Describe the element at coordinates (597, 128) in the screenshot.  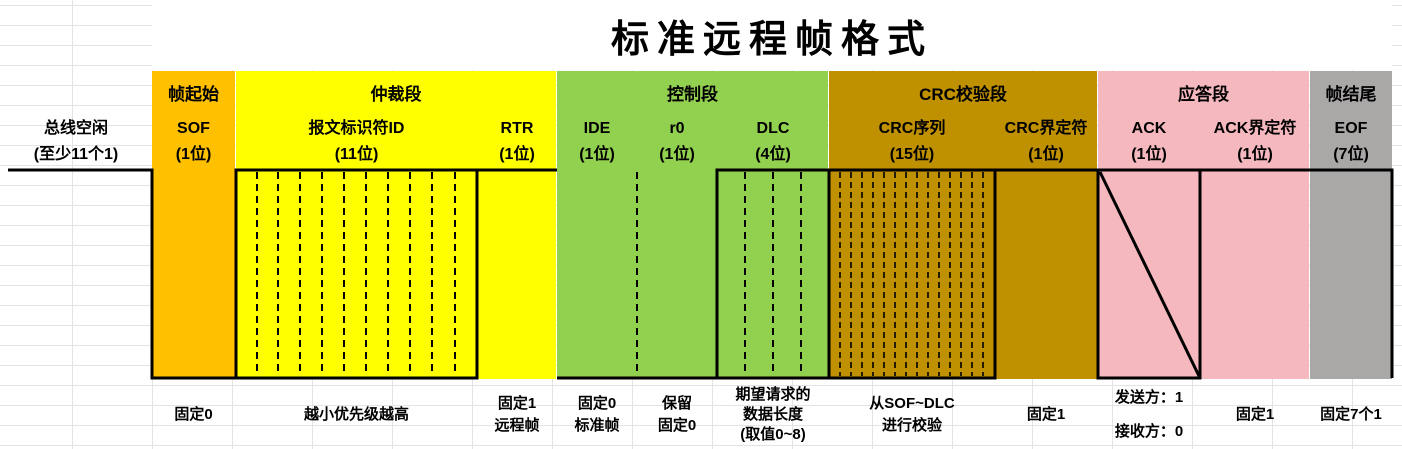
I see `field-name: IDE` at that location.